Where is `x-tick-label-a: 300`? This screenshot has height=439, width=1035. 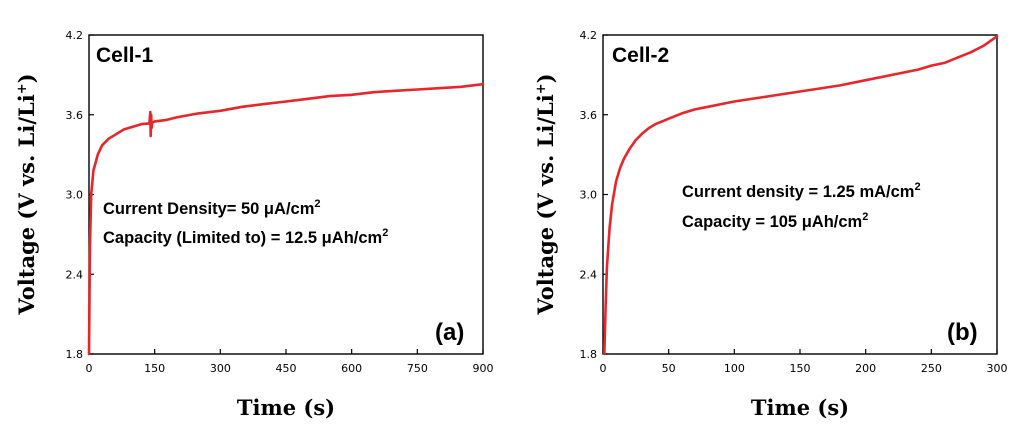 x-tick-label-a: 300 is located at coordinates (220, 368).